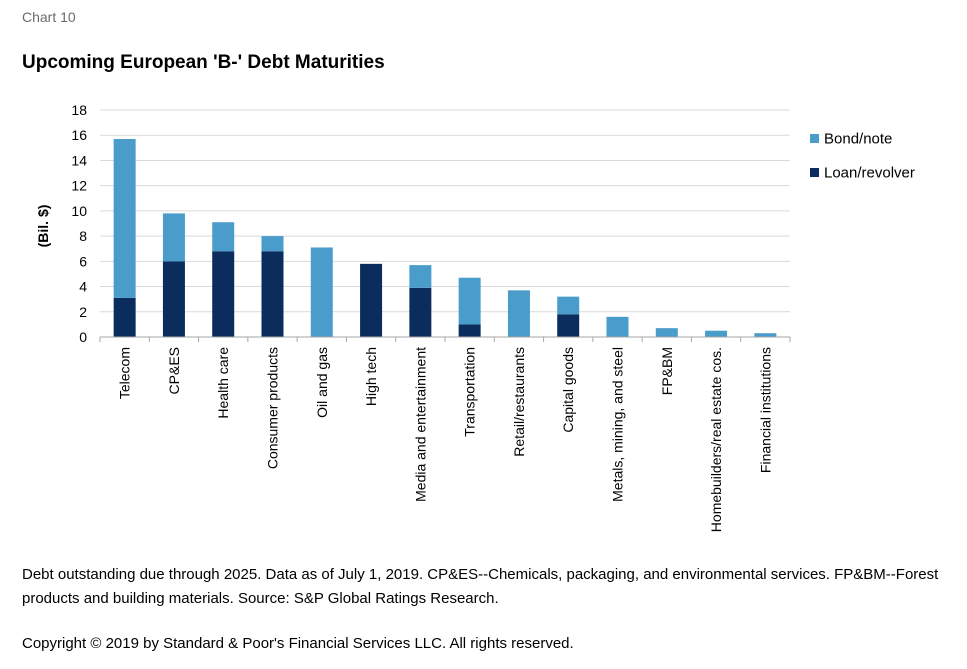  What do you see at coordinates (79, 211) in the screenshot?
I see `y-tick-label: 10` at bounding box center [79, 211].